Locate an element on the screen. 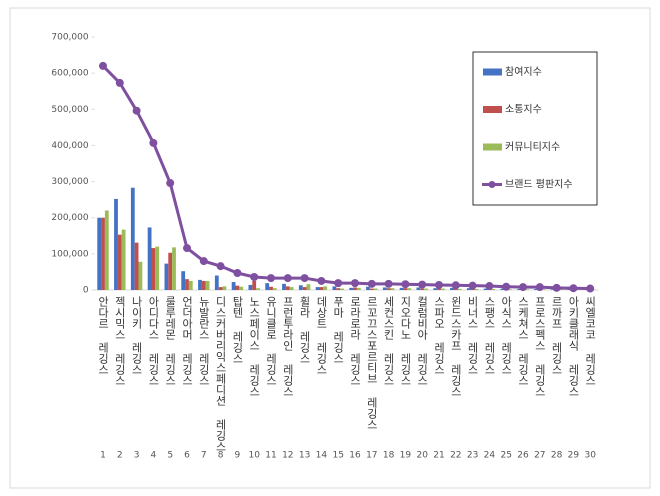 This screenshot has width=660, height=496. x-tick-label: 탑텐 레깅스 is located at coordinates (237, 330).